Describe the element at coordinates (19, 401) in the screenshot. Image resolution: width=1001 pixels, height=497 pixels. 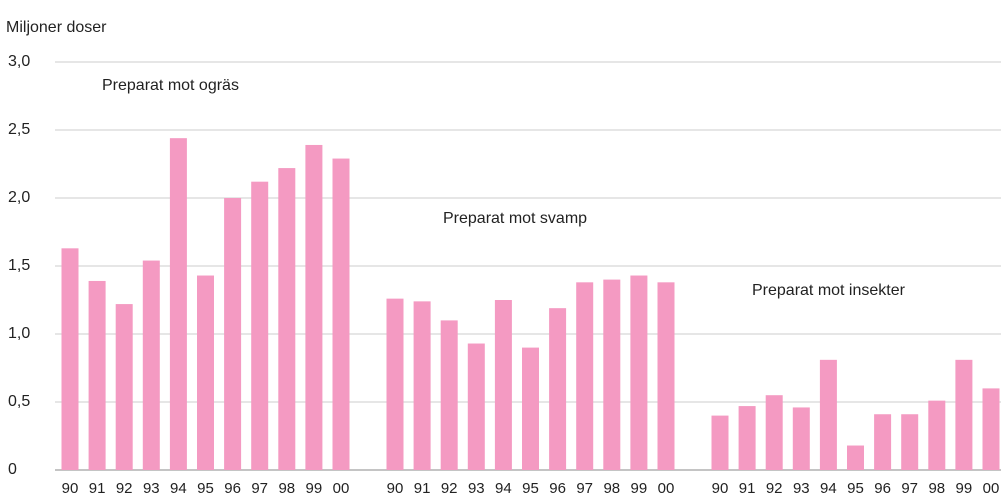
I see `y-tick-label: 0,5` at that location.